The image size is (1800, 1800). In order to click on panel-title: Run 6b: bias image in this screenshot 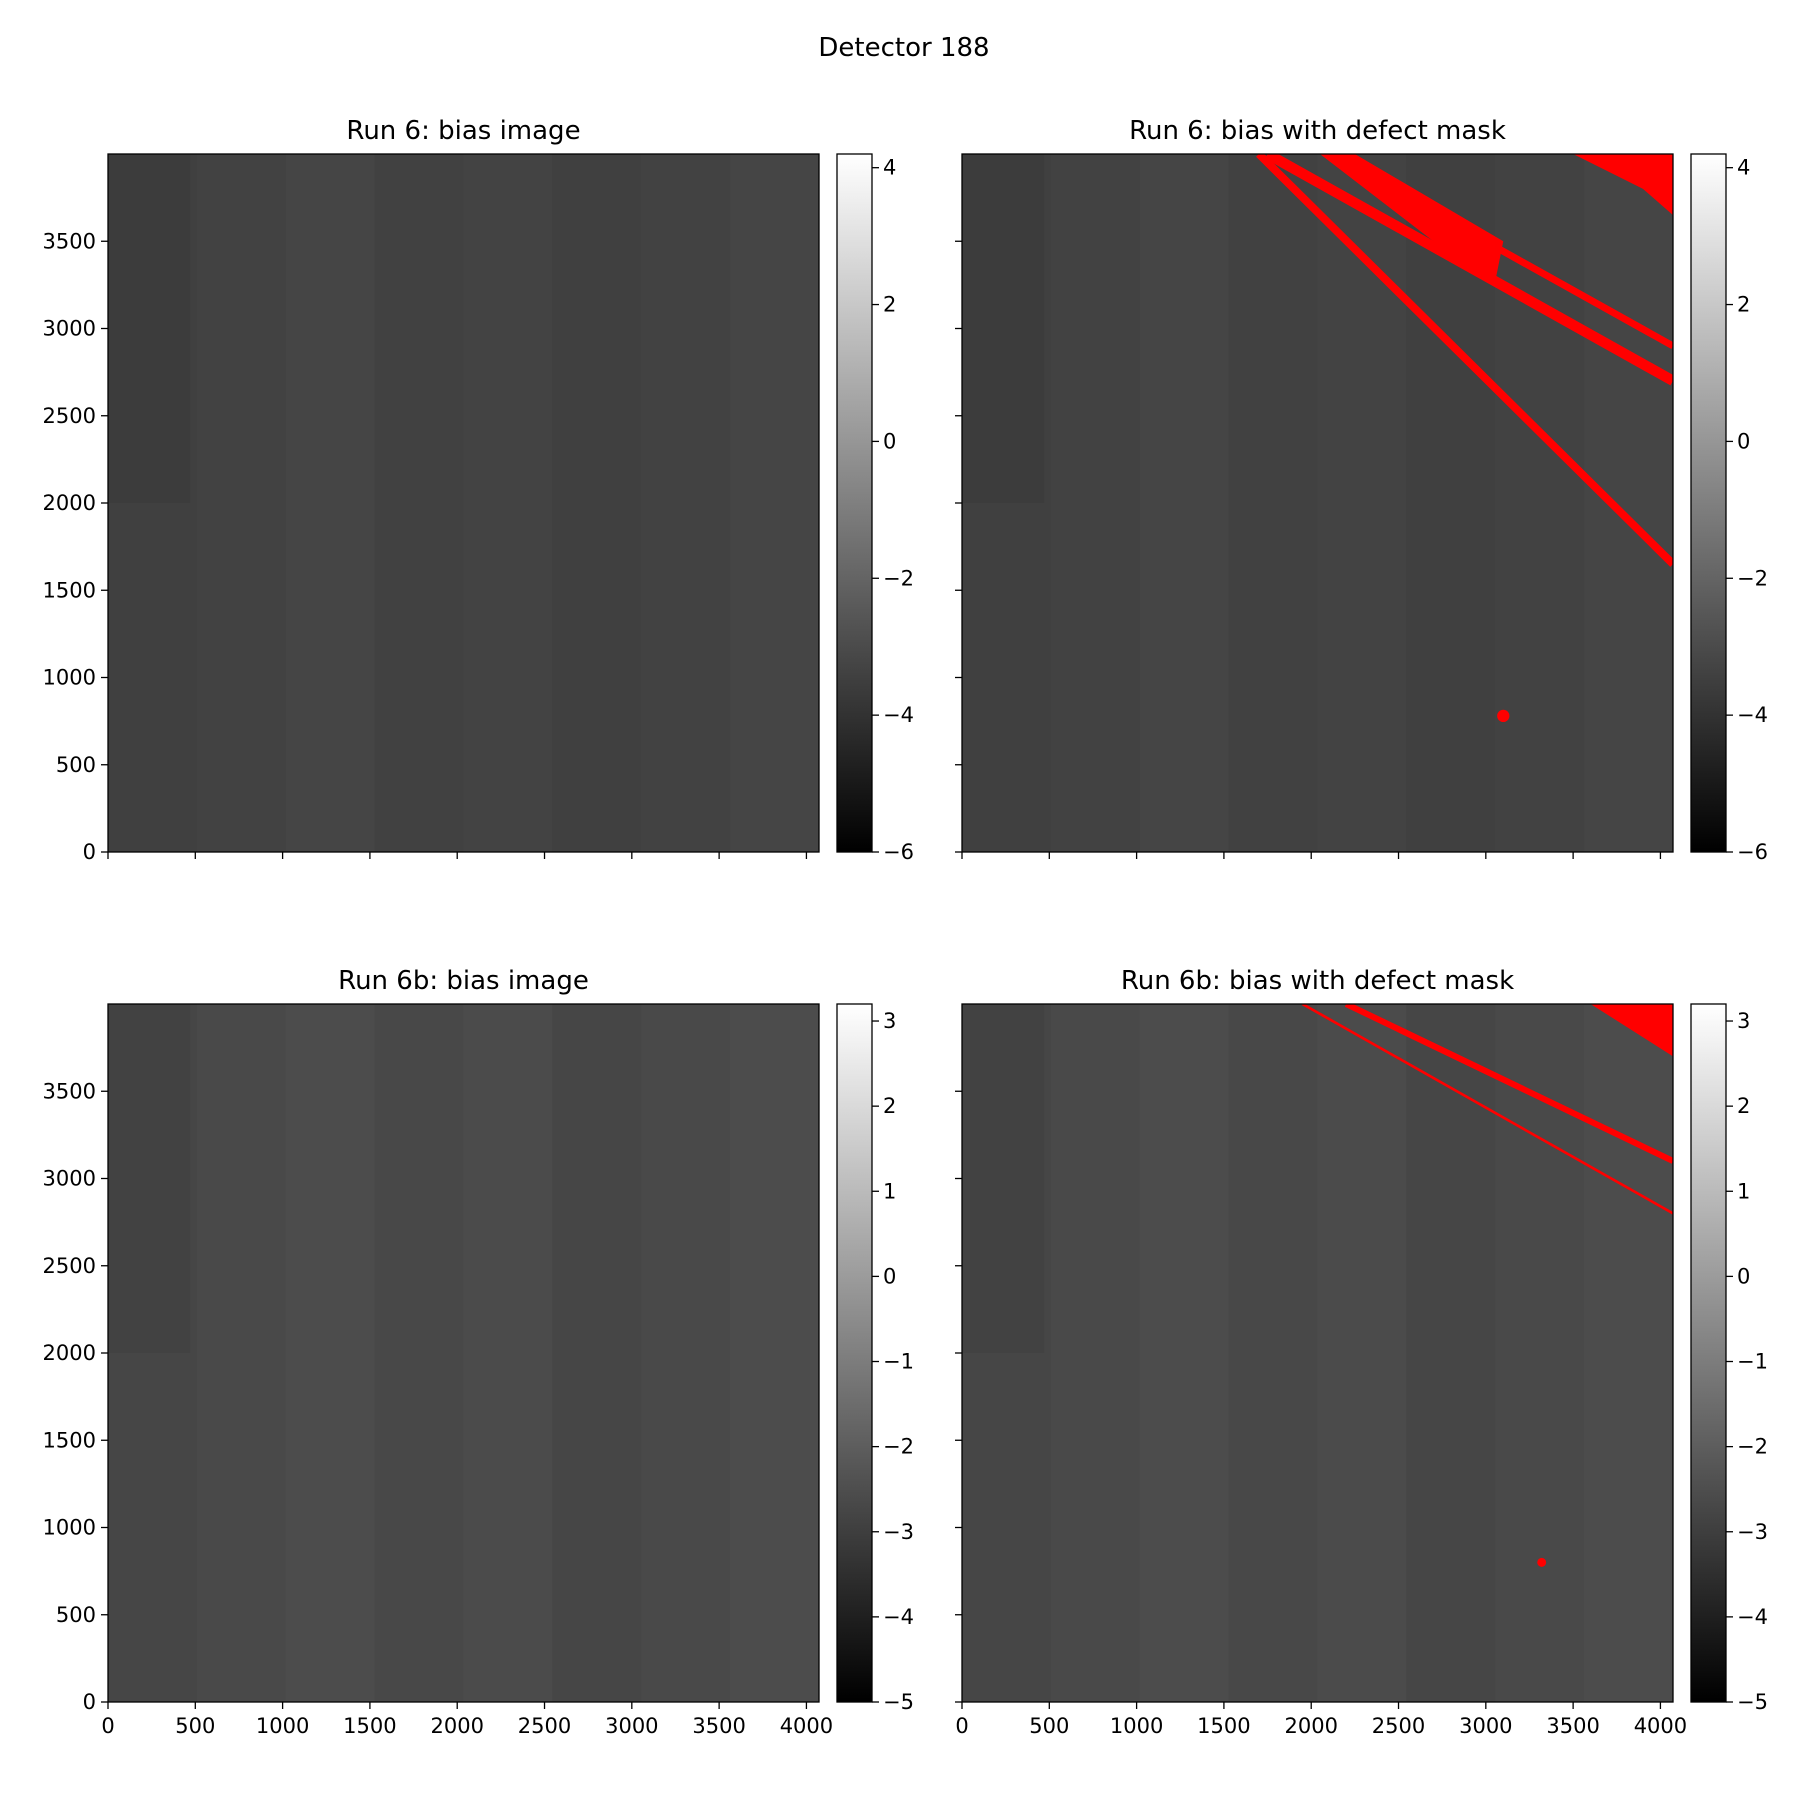, I will do `click(463, 981)`.